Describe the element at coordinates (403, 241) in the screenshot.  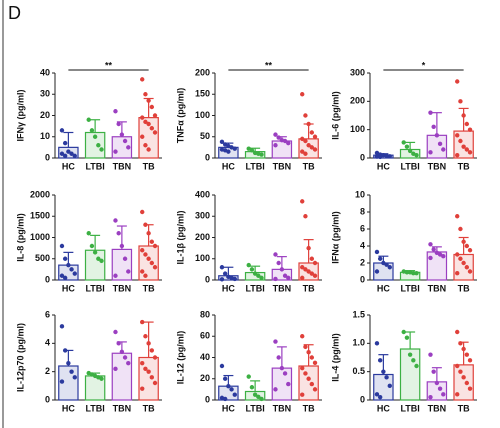
I see `panel: IFNα (pg/ml) 0 2 4 6 8 10 HC LTBI TBN TB` at that location.